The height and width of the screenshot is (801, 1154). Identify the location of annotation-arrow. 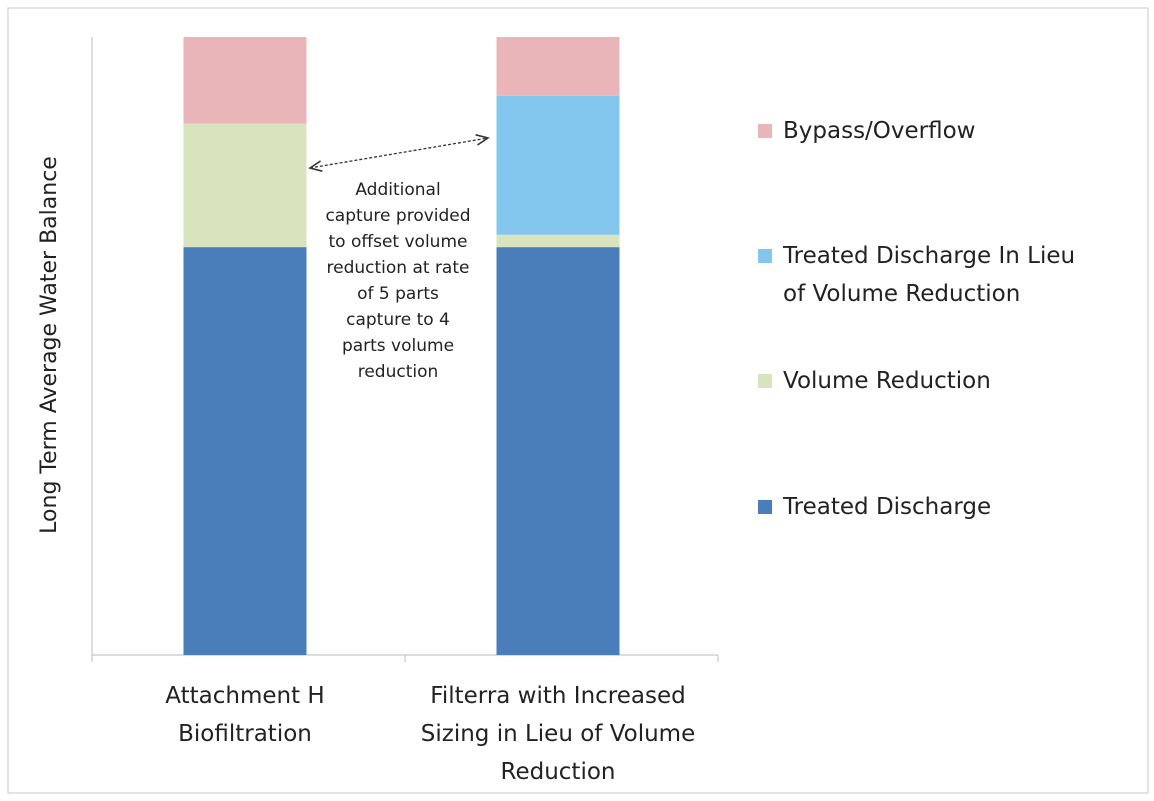
(399, 153).